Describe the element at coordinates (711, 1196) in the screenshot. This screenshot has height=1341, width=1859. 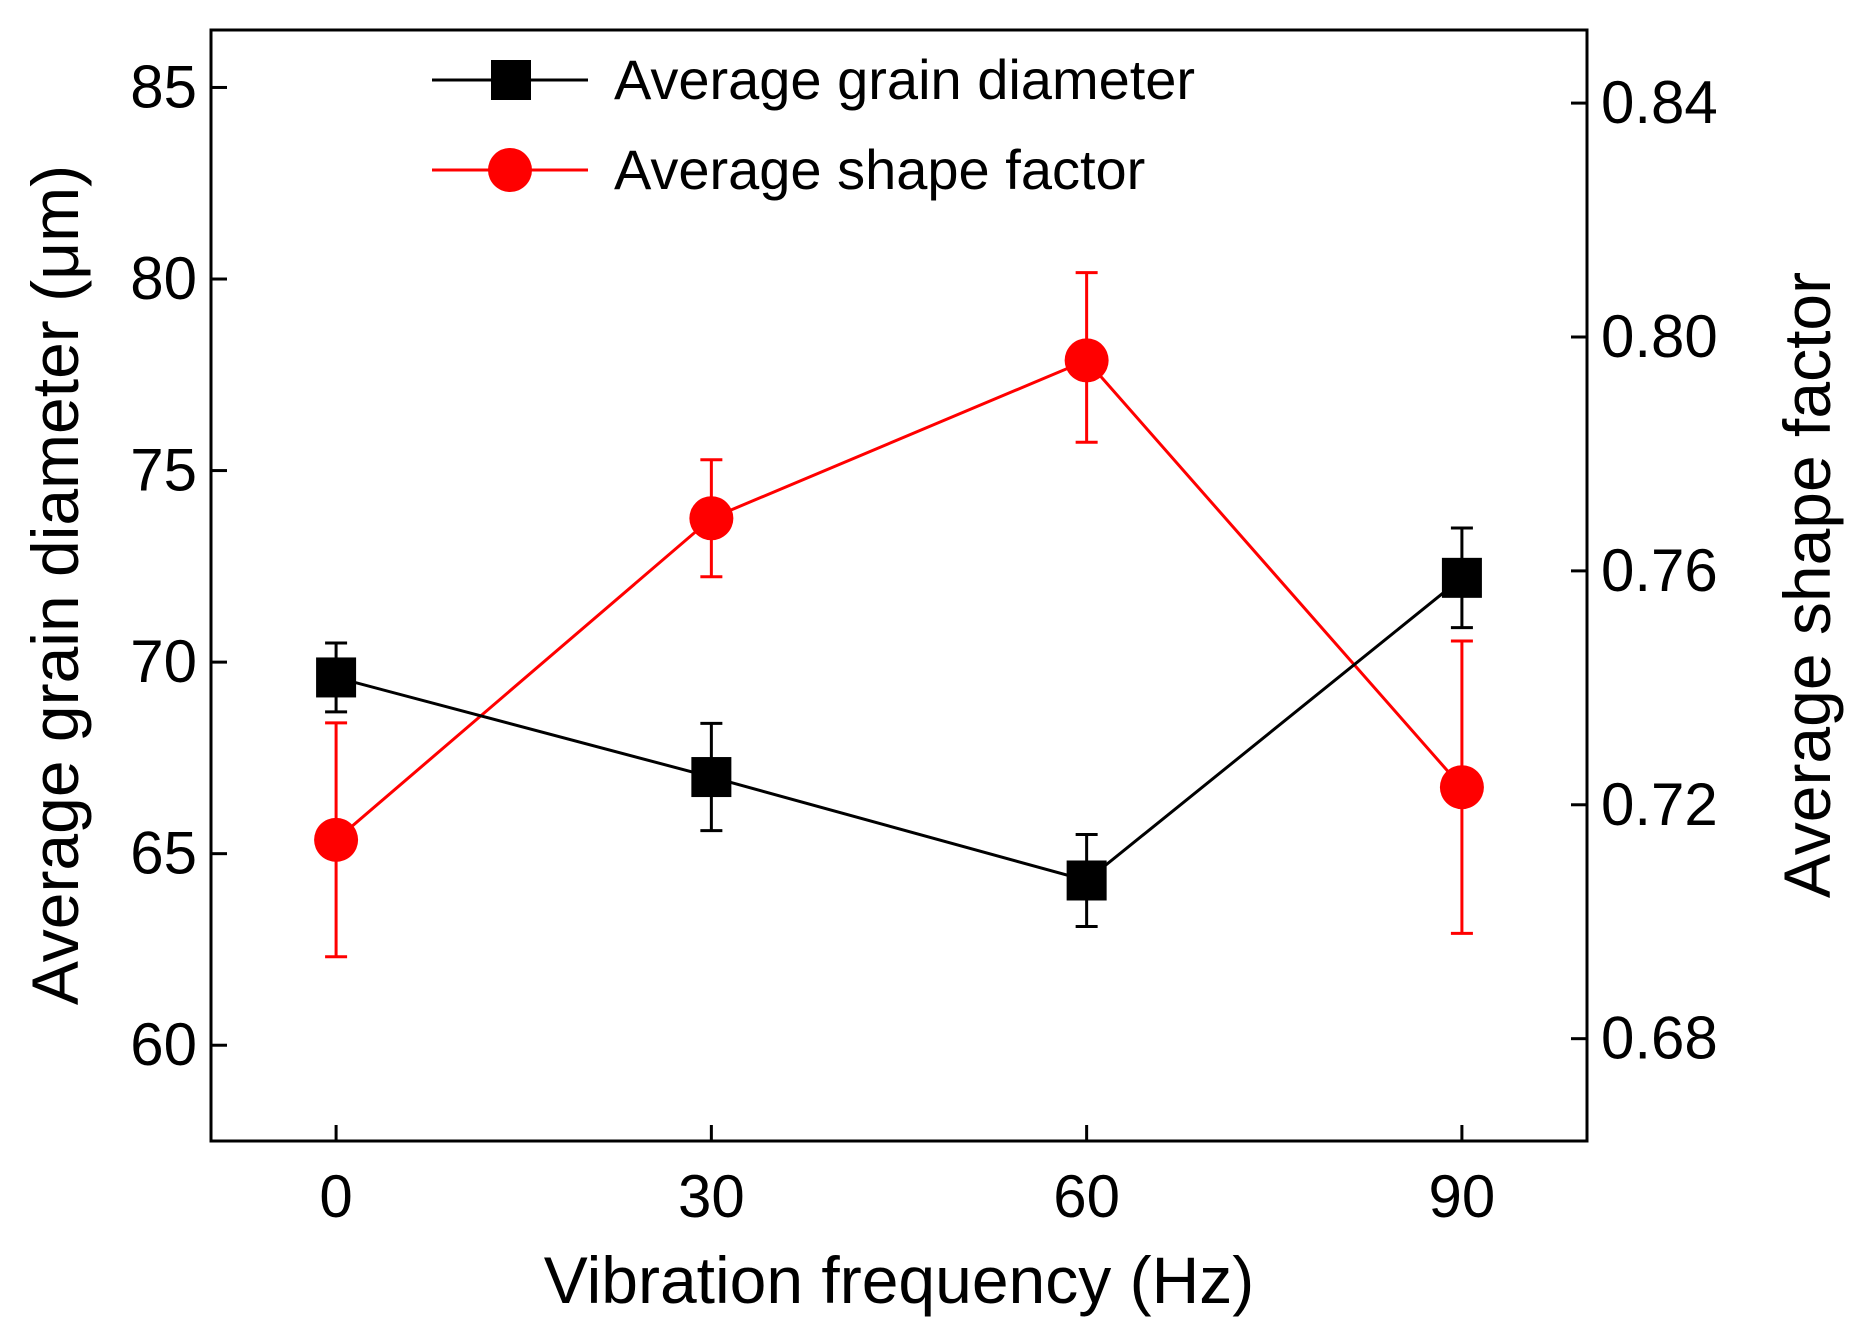
I see `x-tick-label: 30` at that location.